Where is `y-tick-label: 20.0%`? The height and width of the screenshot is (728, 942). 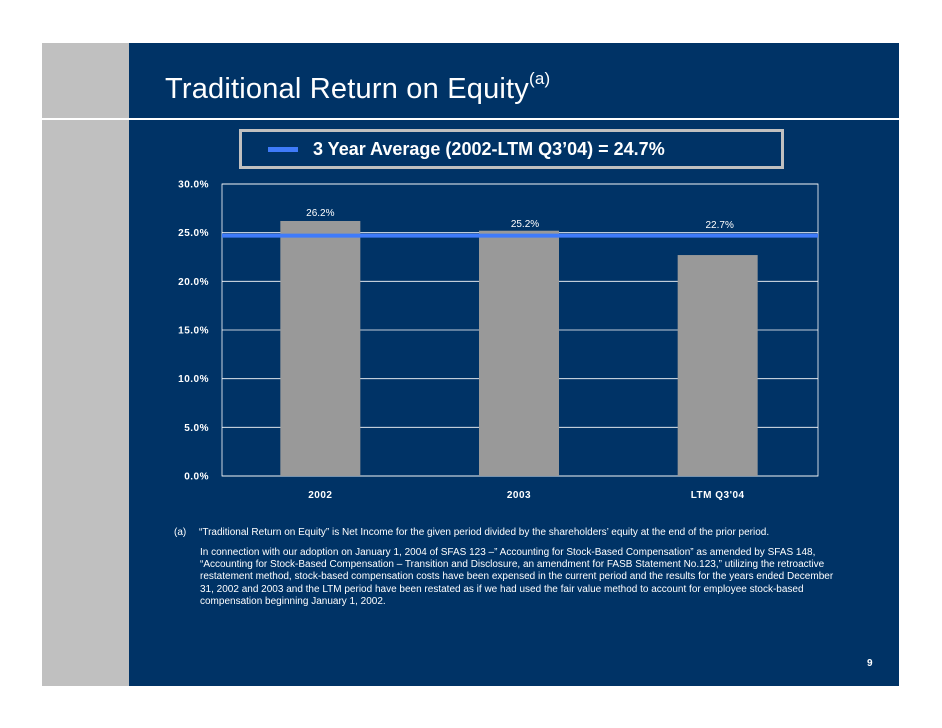 y-tick-label: 20.0% is located at coordinates (193, 282).